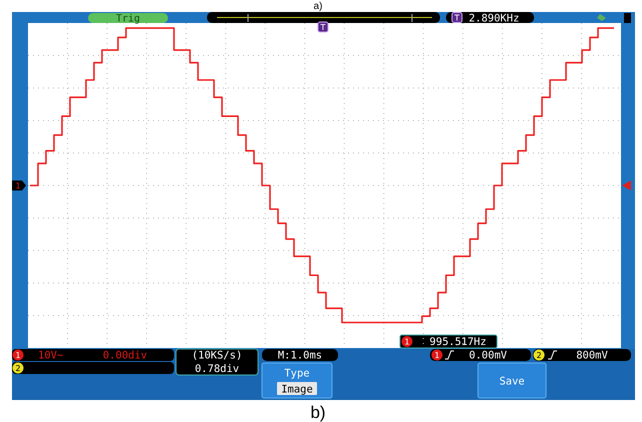 The image size is (642, 422). I want to click on text: b), so click(318, 412).